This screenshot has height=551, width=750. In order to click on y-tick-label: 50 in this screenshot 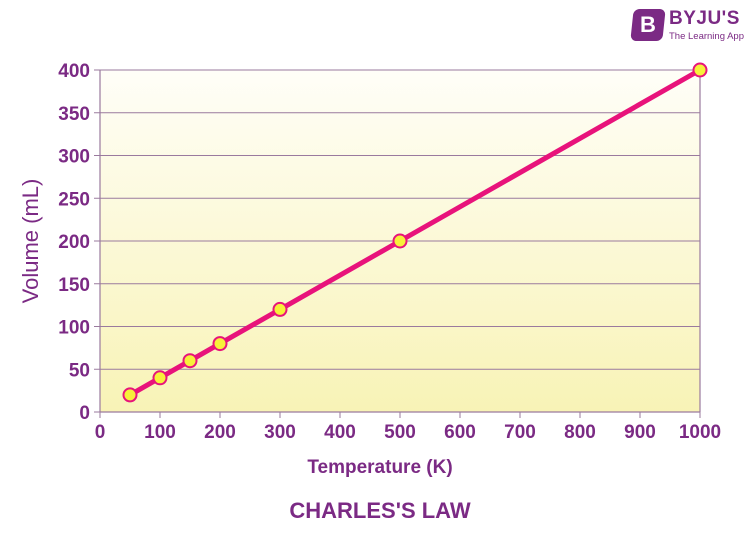, I will do `click(79, 370)`.